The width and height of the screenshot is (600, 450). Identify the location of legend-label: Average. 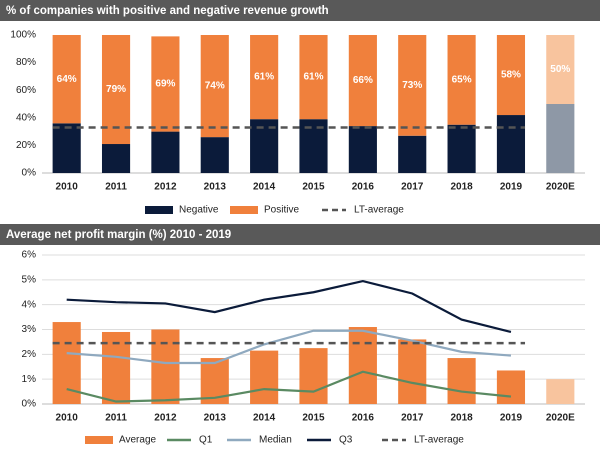
(138, 440).